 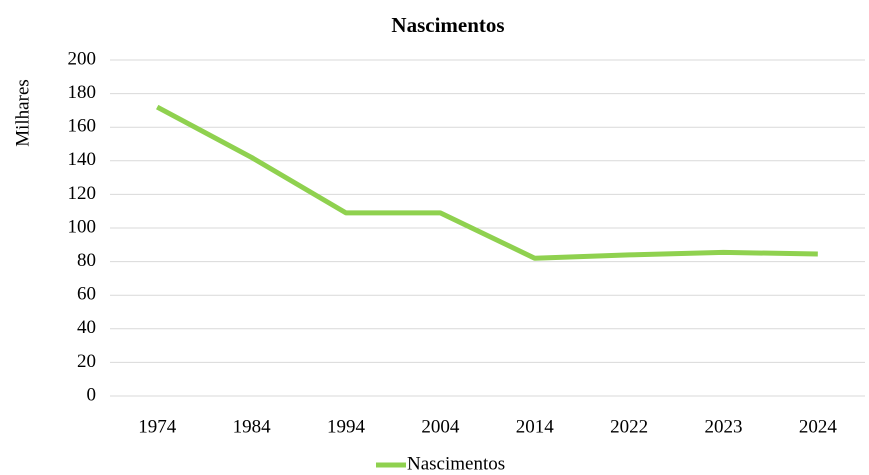 I want to click on y-tick-label: 100, so click(x=82, y=226).